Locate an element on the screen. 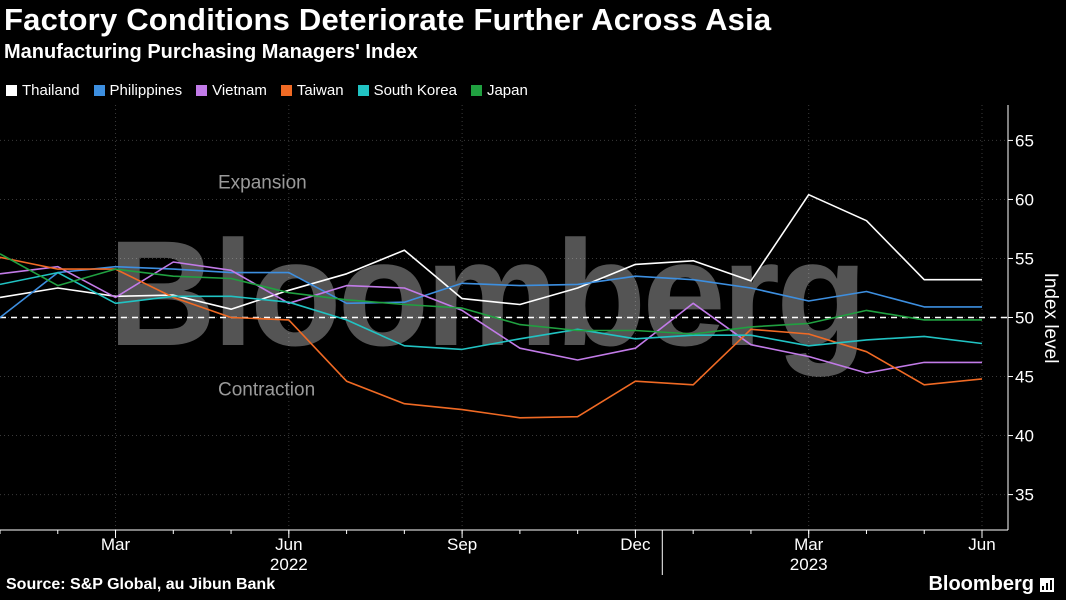 This screenshot has height=600, width=1066. y-tick-label: 50 is located at coordinates (1024, 318).